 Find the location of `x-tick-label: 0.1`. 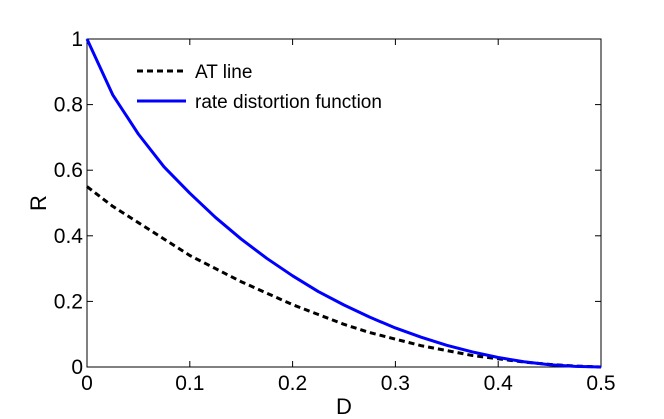

x-tick-label: 0.1 is located at coordinates (189, 383).